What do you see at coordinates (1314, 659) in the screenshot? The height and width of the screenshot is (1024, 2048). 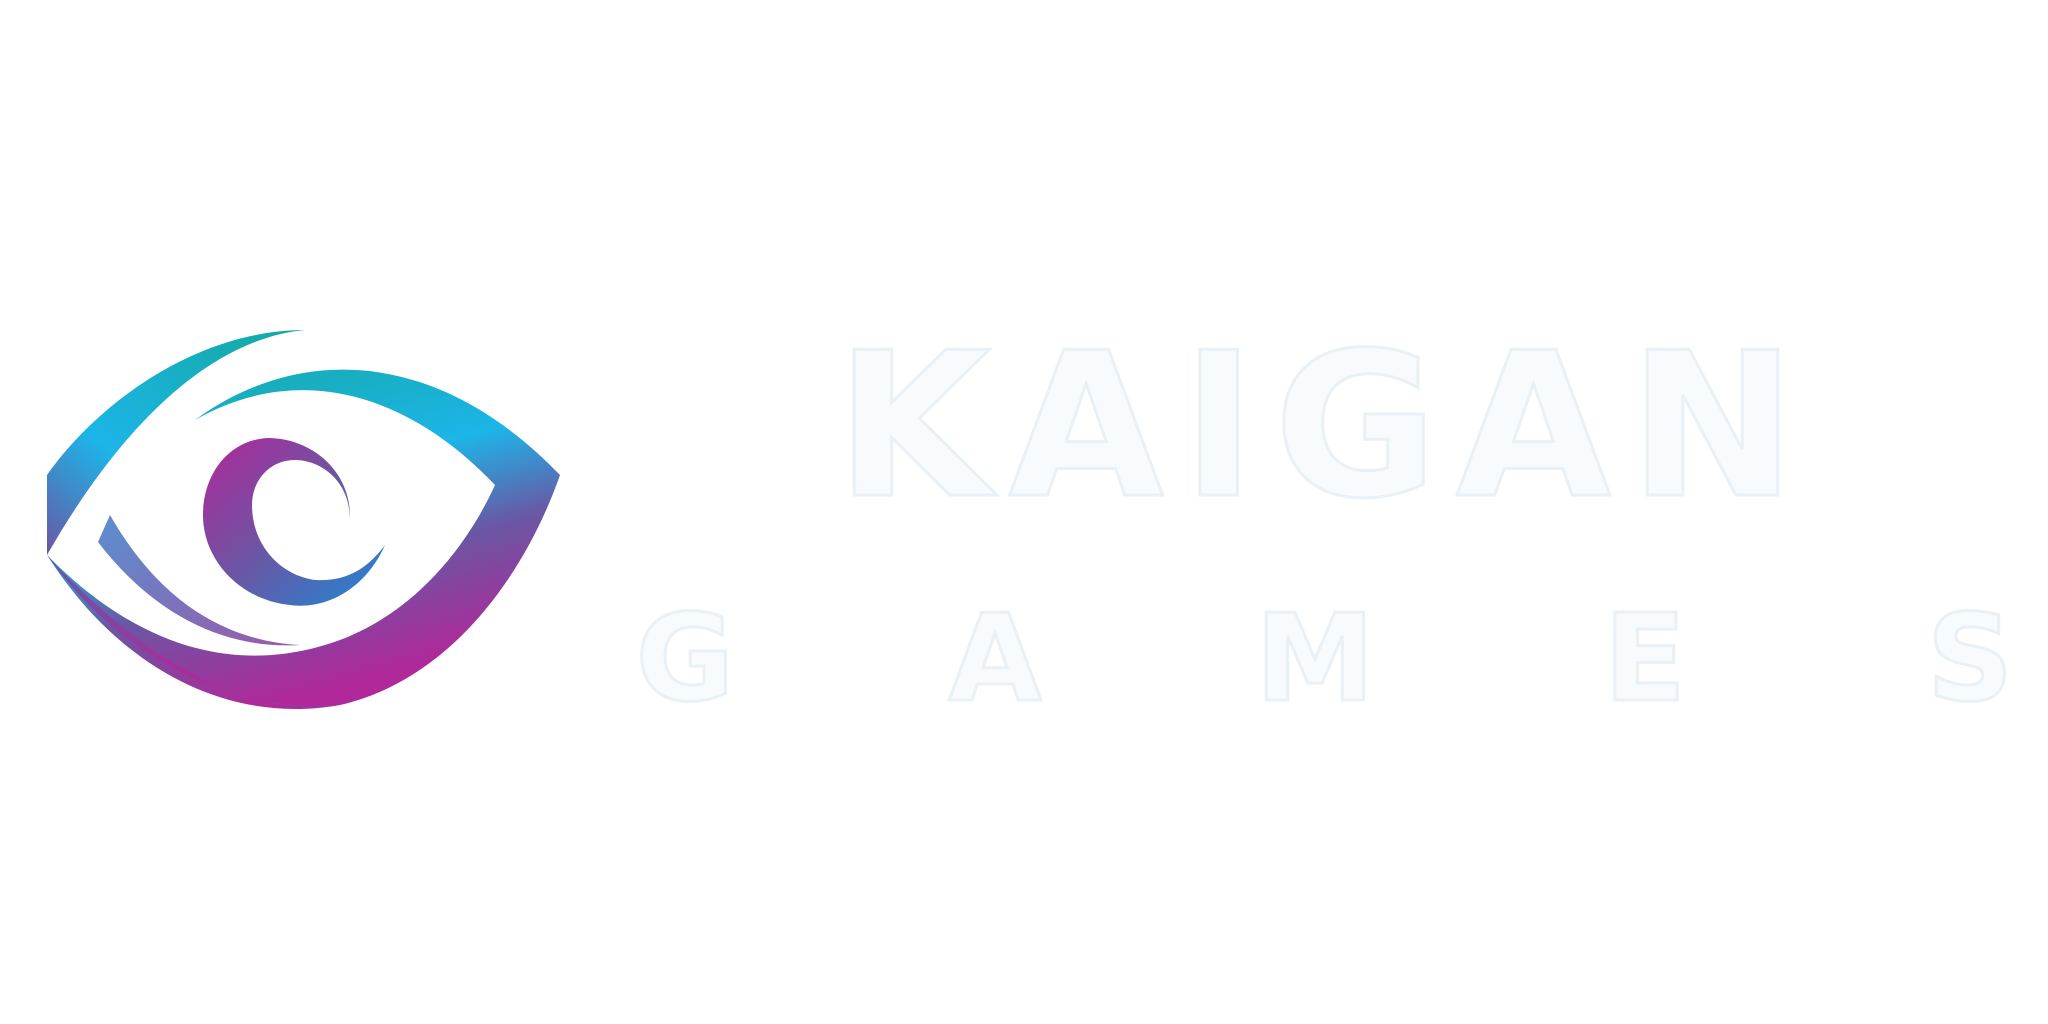 I see `subtitle-letter-m: M` at bounding box center [1314, 659].